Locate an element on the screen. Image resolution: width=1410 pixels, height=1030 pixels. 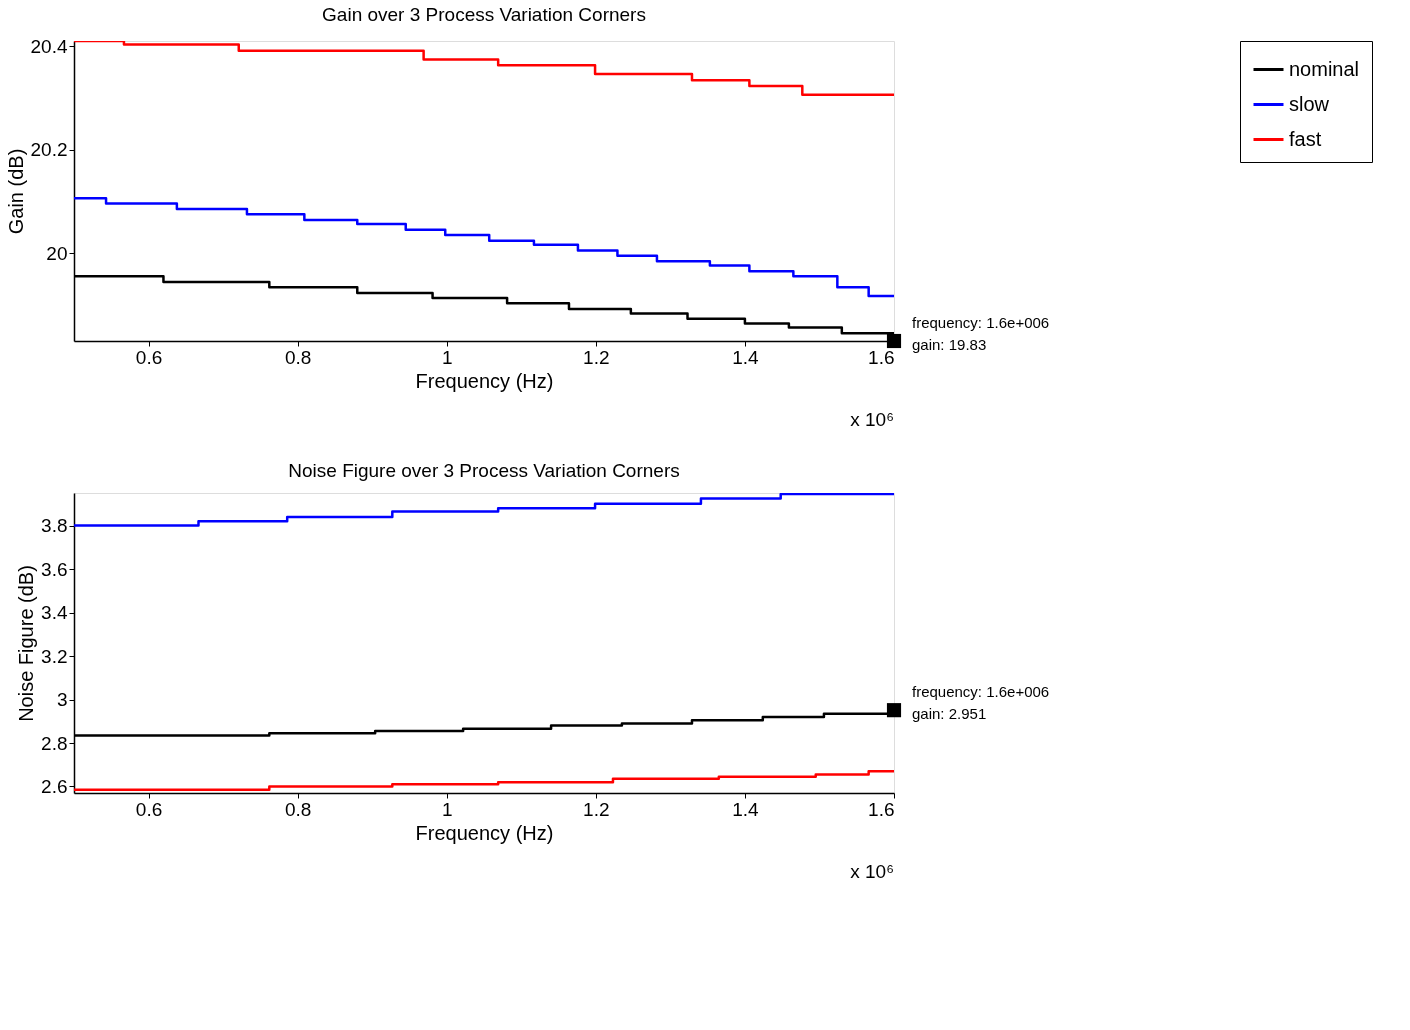
y-tick-label: 3.6 is located at coordinates (54, 569).